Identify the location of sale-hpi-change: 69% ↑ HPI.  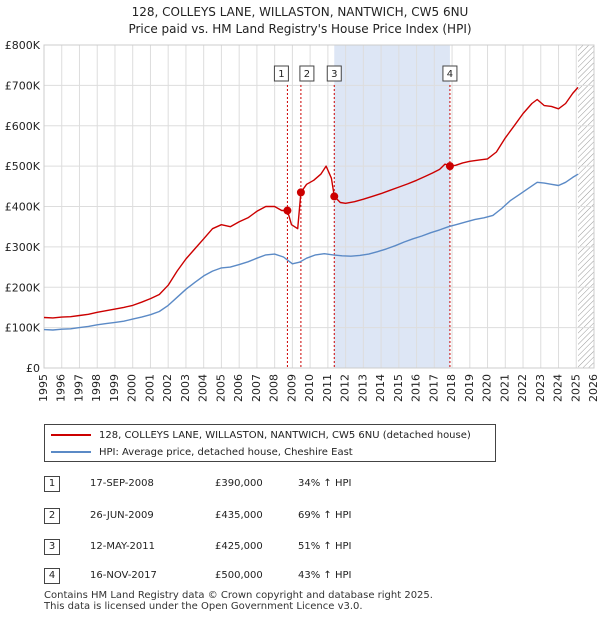
(325, 515).